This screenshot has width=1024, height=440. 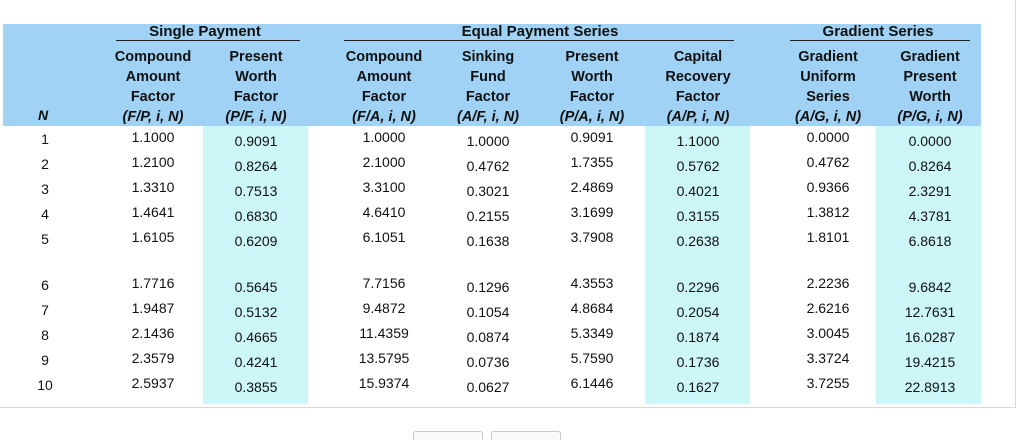 What do you see at coordinates (698, 191) in the screenshot?
I see `table-cell: 0.4021` at bounding box center [698, 191].